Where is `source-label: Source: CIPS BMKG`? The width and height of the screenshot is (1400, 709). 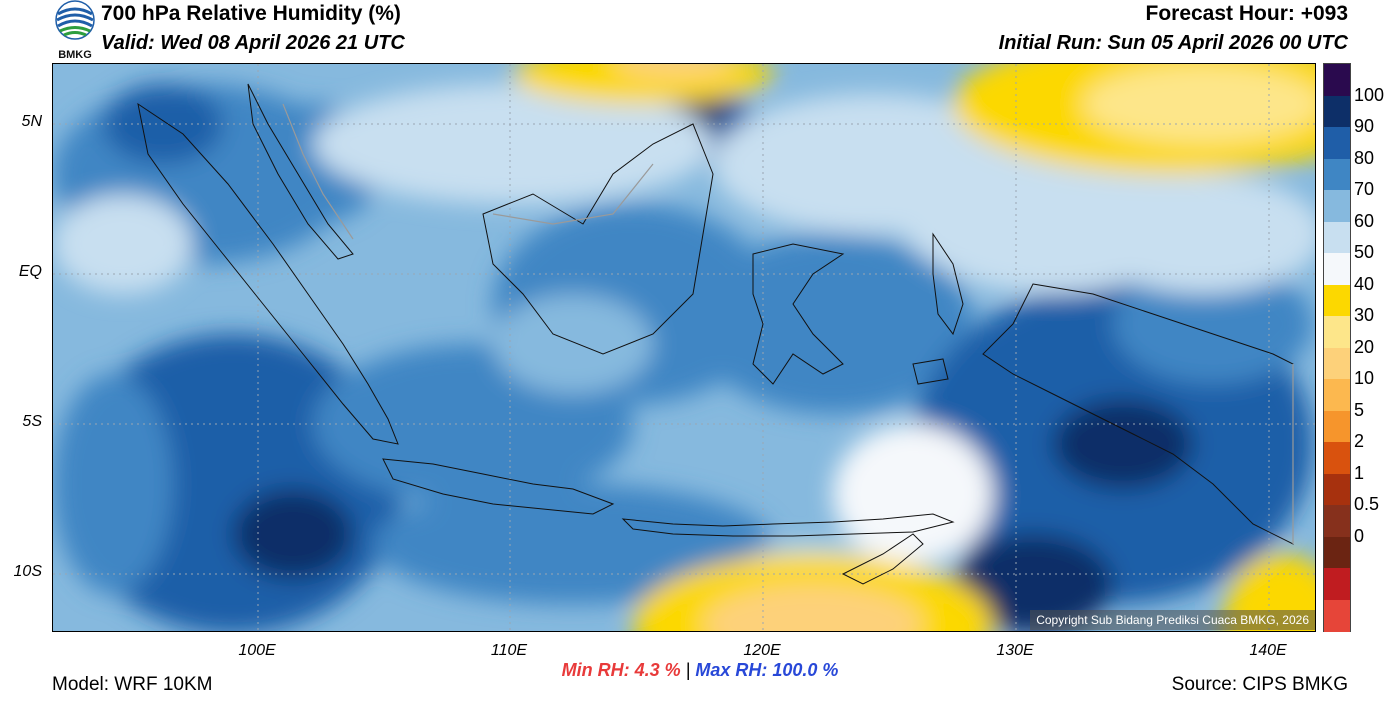 source-label: Source: CIPS BMKG is located at coordinates (1259, 684).